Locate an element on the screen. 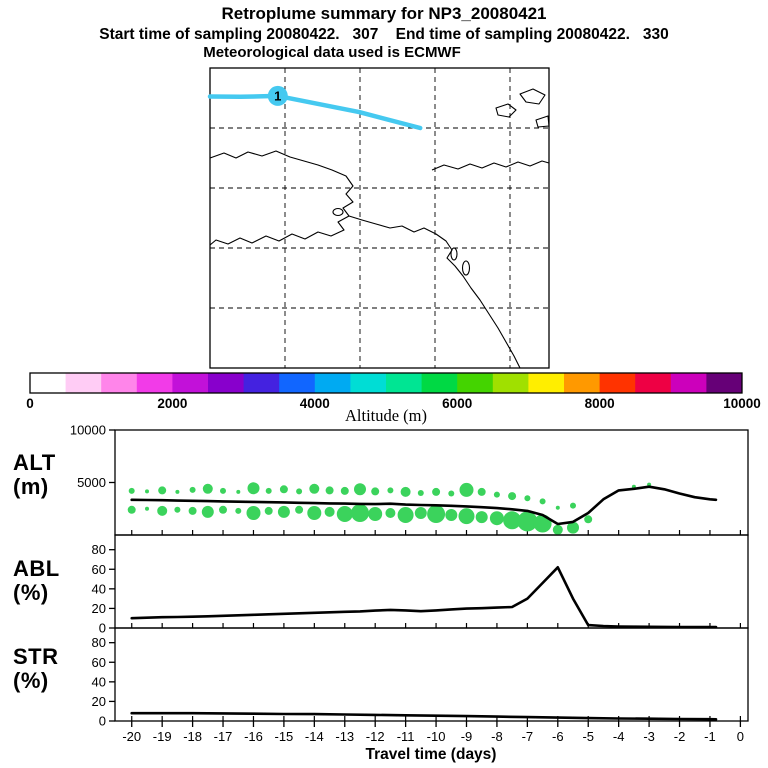  x-axis-tick-label: -20 is located at coordinates (131, 736).